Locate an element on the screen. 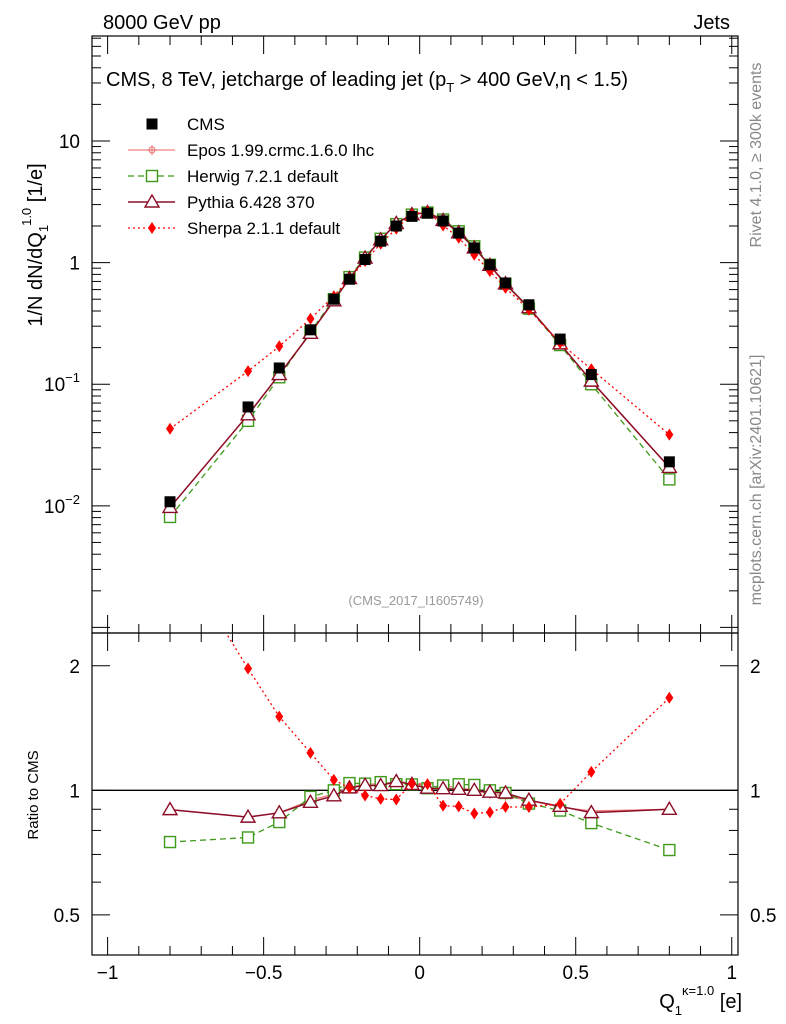 Image resolution: width=786 pixels, height=1024 pixels. legend-item-sherpa: Sherpa 2.1.1 default is located at coordinates (234, 228).